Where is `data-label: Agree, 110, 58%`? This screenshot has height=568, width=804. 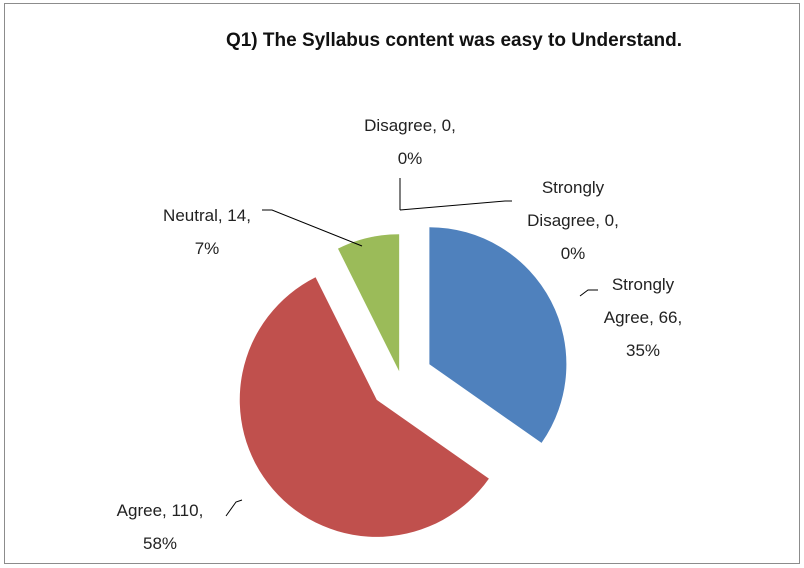
data-label: Agree, 110, 58% is located at coordinates (160, 527).